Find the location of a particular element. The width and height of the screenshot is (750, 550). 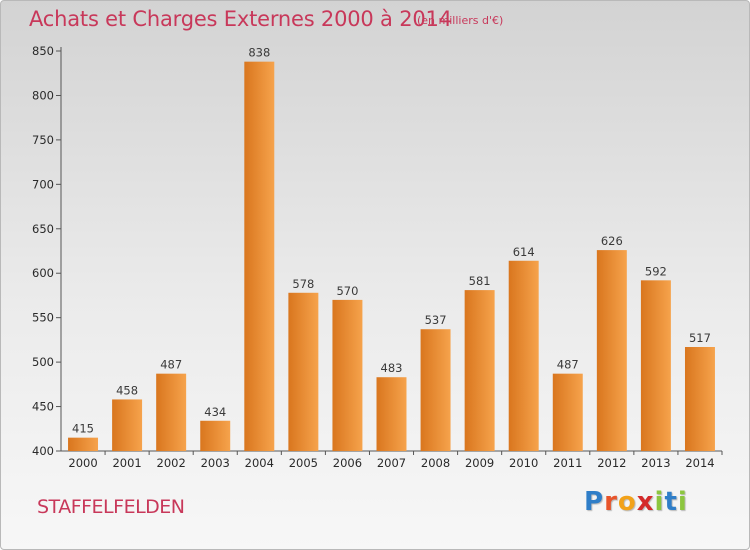

value-label-2003: 434 is located at coordinates (215, 412).